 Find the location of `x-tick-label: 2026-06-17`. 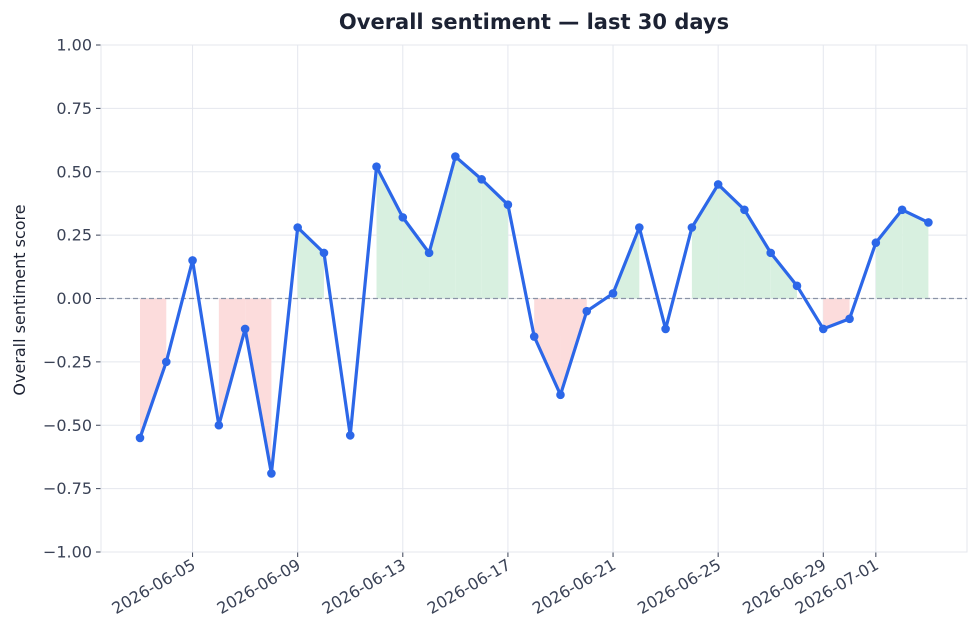

x-tick-label: 2026-06-17 is located at coordinates (469, 586).